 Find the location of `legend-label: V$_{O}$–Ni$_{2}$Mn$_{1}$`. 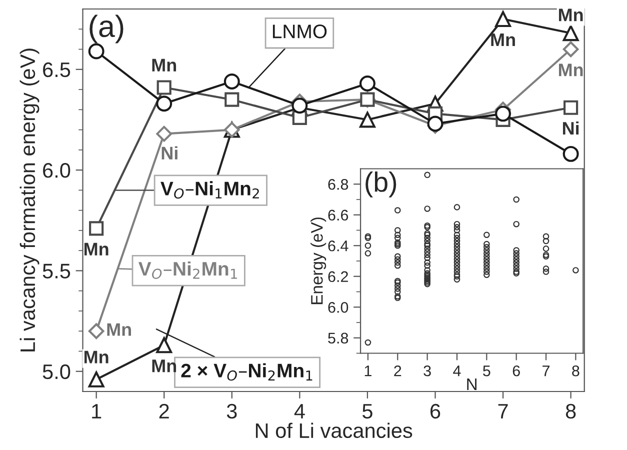

legend-label: V$_{O}$–Ni$_{2}$Mn$_{1}$ is located at coordinates (187, 270).